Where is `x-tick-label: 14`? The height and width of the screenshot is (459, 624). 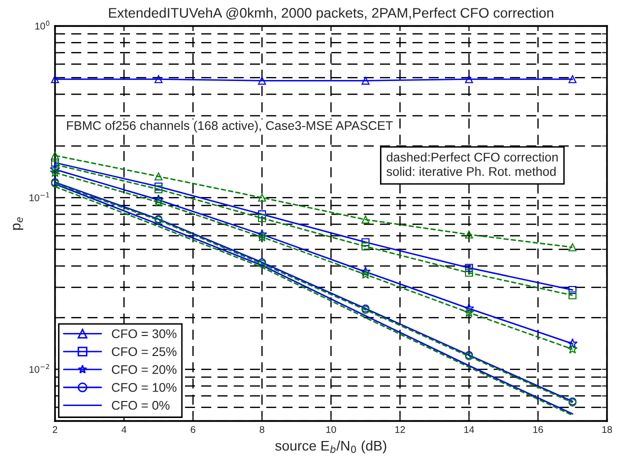
x-tick-label: 14 is located at coordinates (469, 429).